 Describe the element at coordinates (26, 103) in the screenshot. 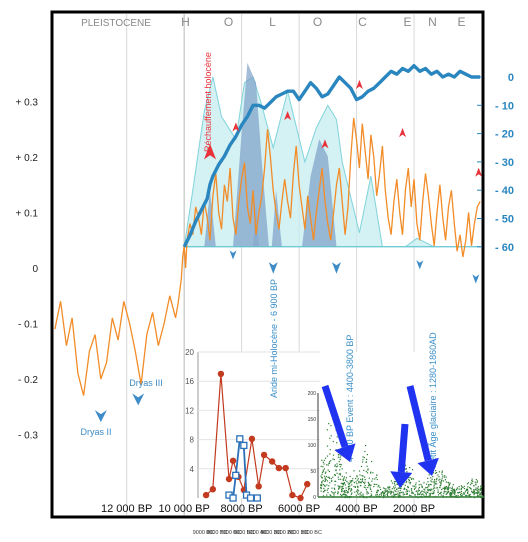

I see `left-axis-tick: + 0.3` at that location.